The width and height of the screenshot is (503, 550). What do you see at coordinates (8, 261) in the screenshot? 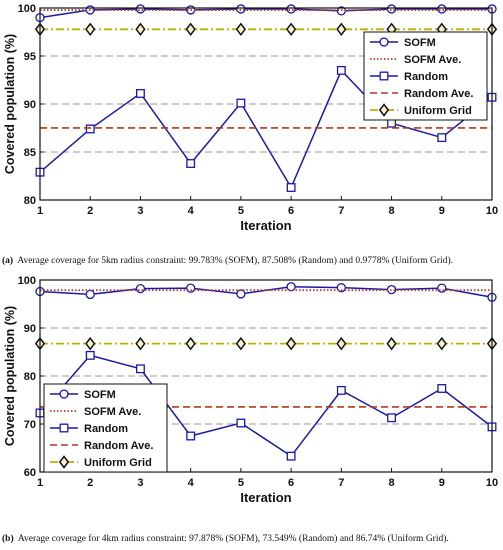
I see `caption-a-label: (a)` at bounding box center [8, 261].